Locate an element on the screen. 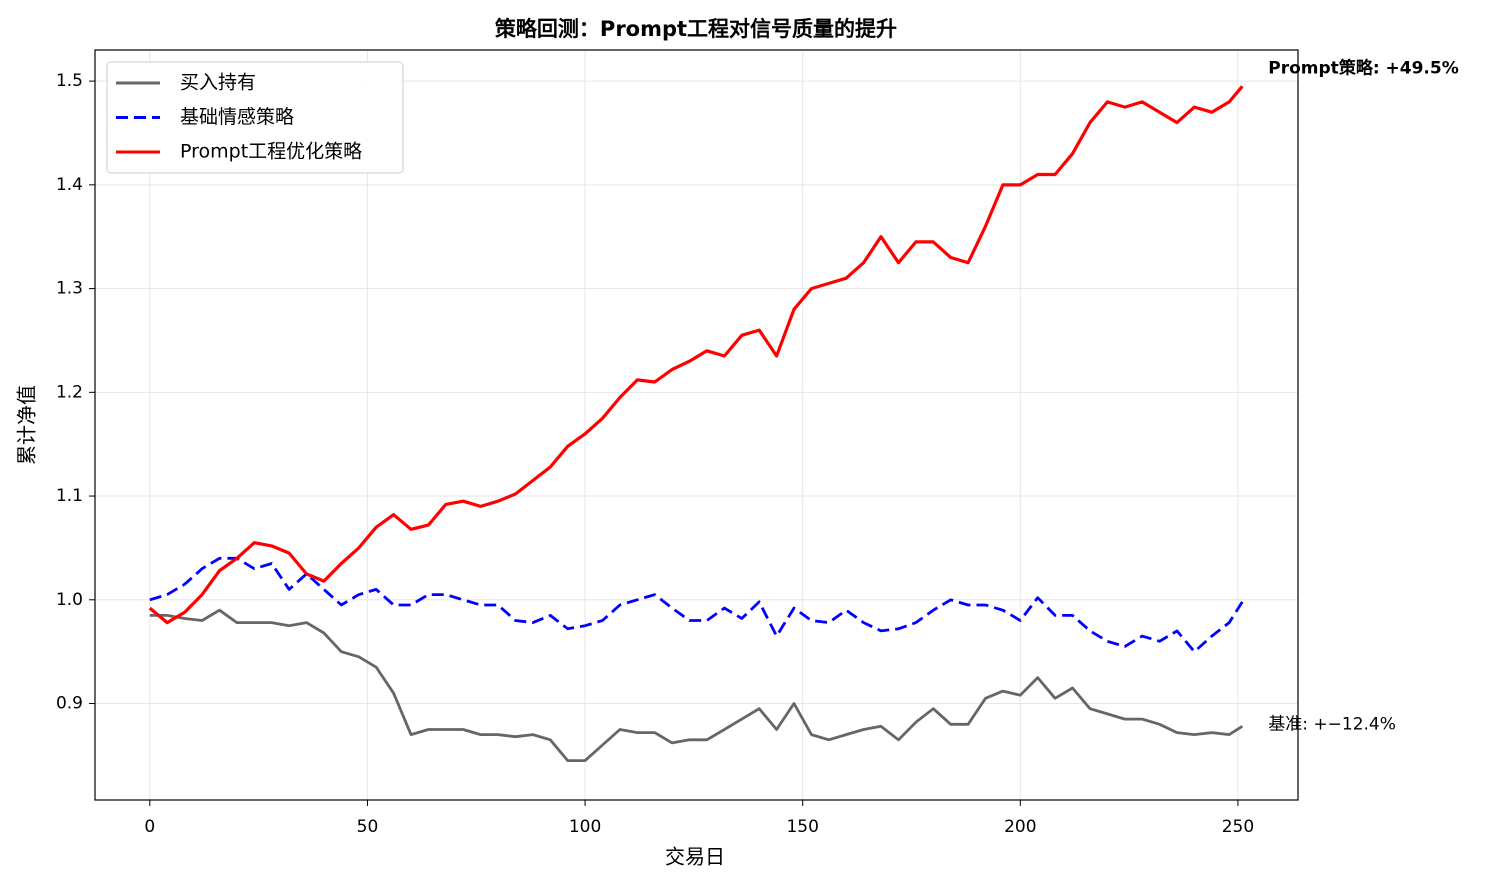  y-tick-label: 1.2 is located at coordinates (69, 392).